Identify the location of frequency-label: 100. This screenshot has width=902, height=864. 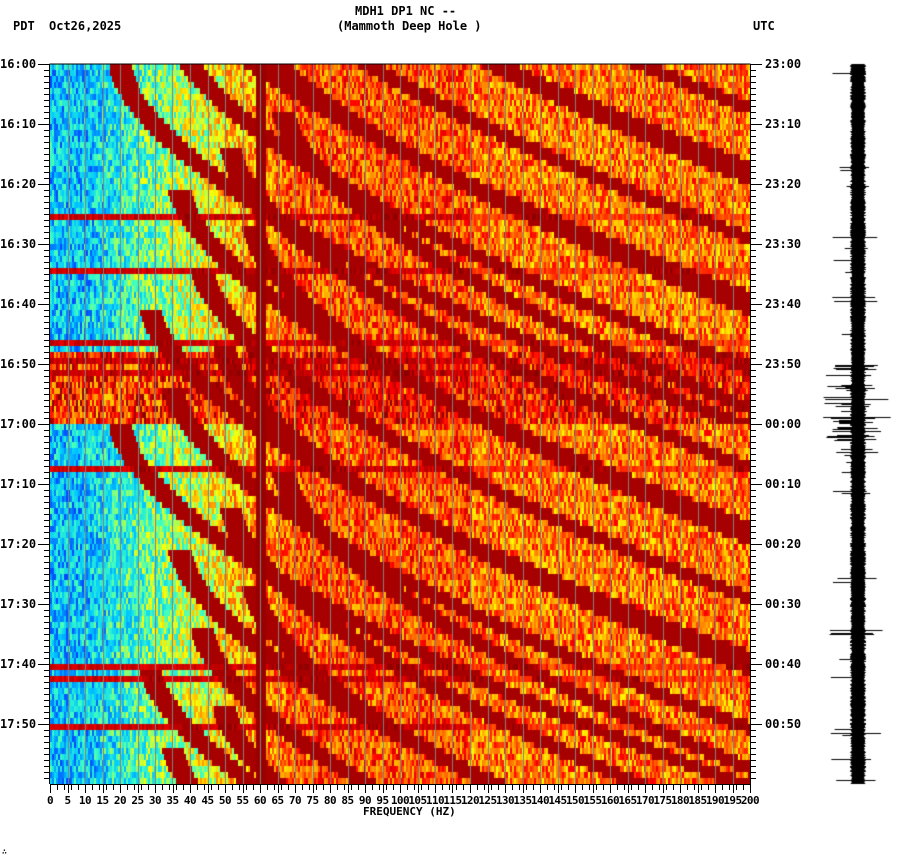
(400, 800).